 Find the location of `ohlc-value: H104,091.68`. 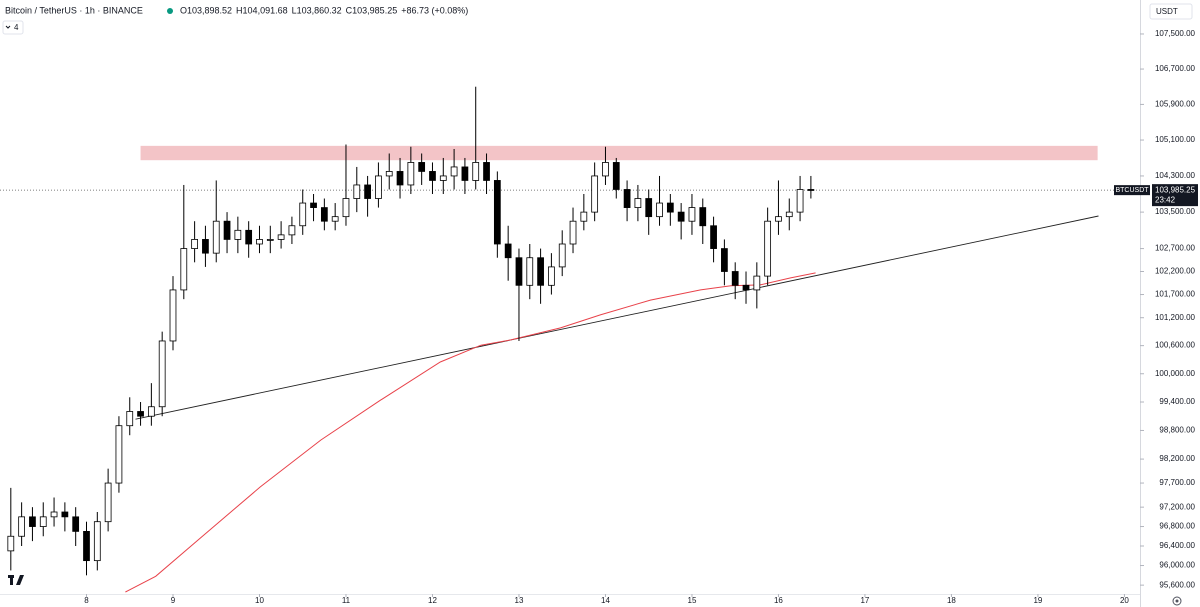

ohlc-value: H104,091.68 is located at coordinates (262, 10).